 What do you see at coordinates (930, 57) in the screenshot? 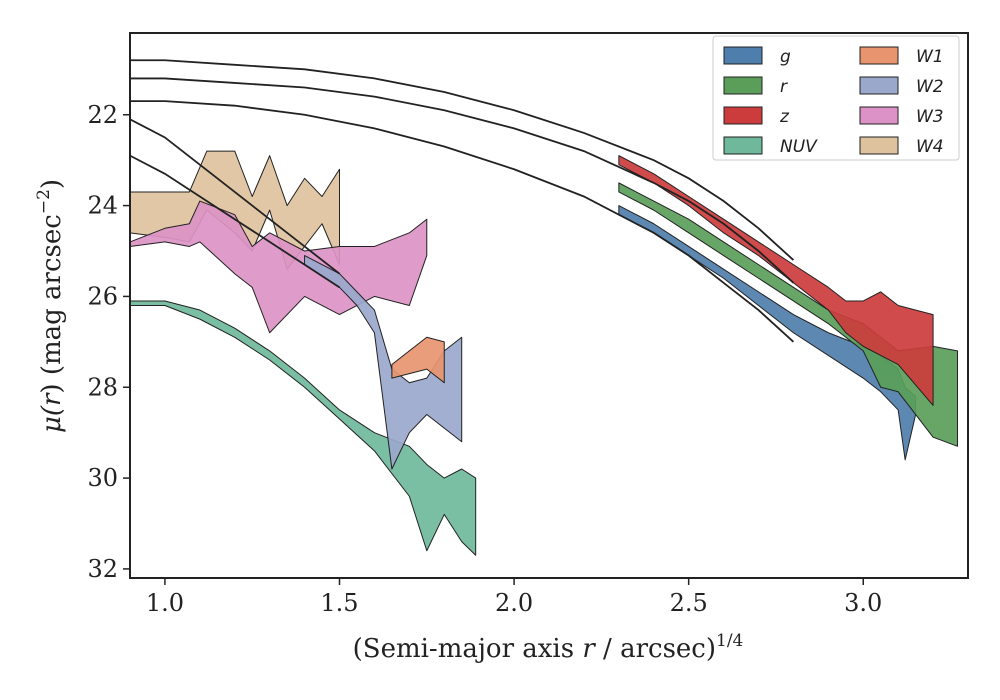
I see `legend-label-w1: W1` at bounding box center [930, 57].